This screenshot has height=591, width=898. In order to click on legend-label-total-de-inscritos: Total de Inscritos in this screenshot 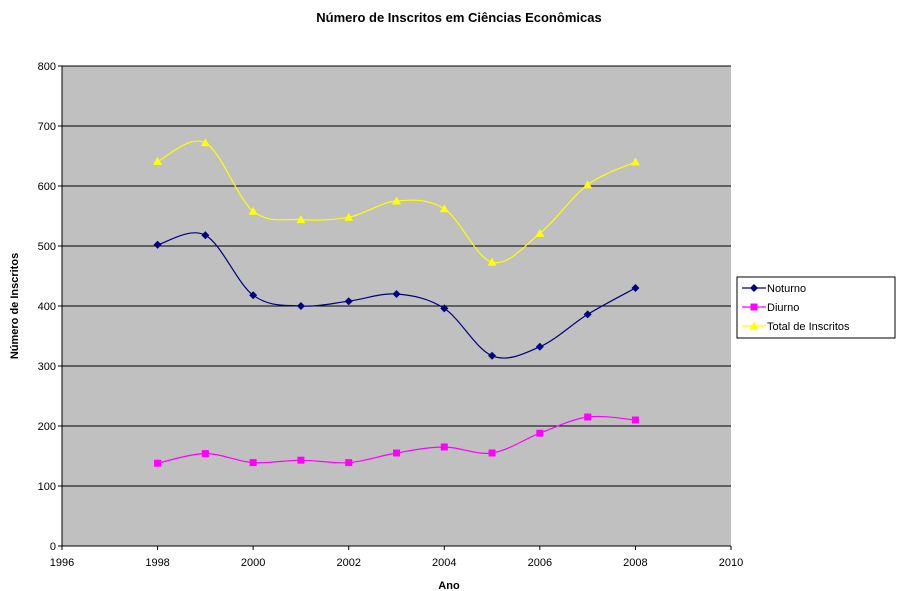, I will do `click(808, 327)`.